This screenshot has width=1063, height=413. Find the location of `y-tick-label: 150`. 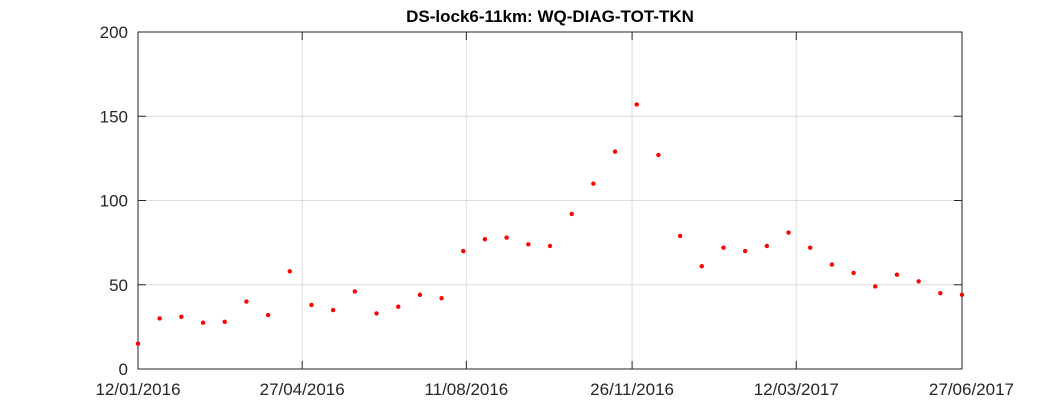

y-tick-label: 150 is located at coordinates (114, 116).